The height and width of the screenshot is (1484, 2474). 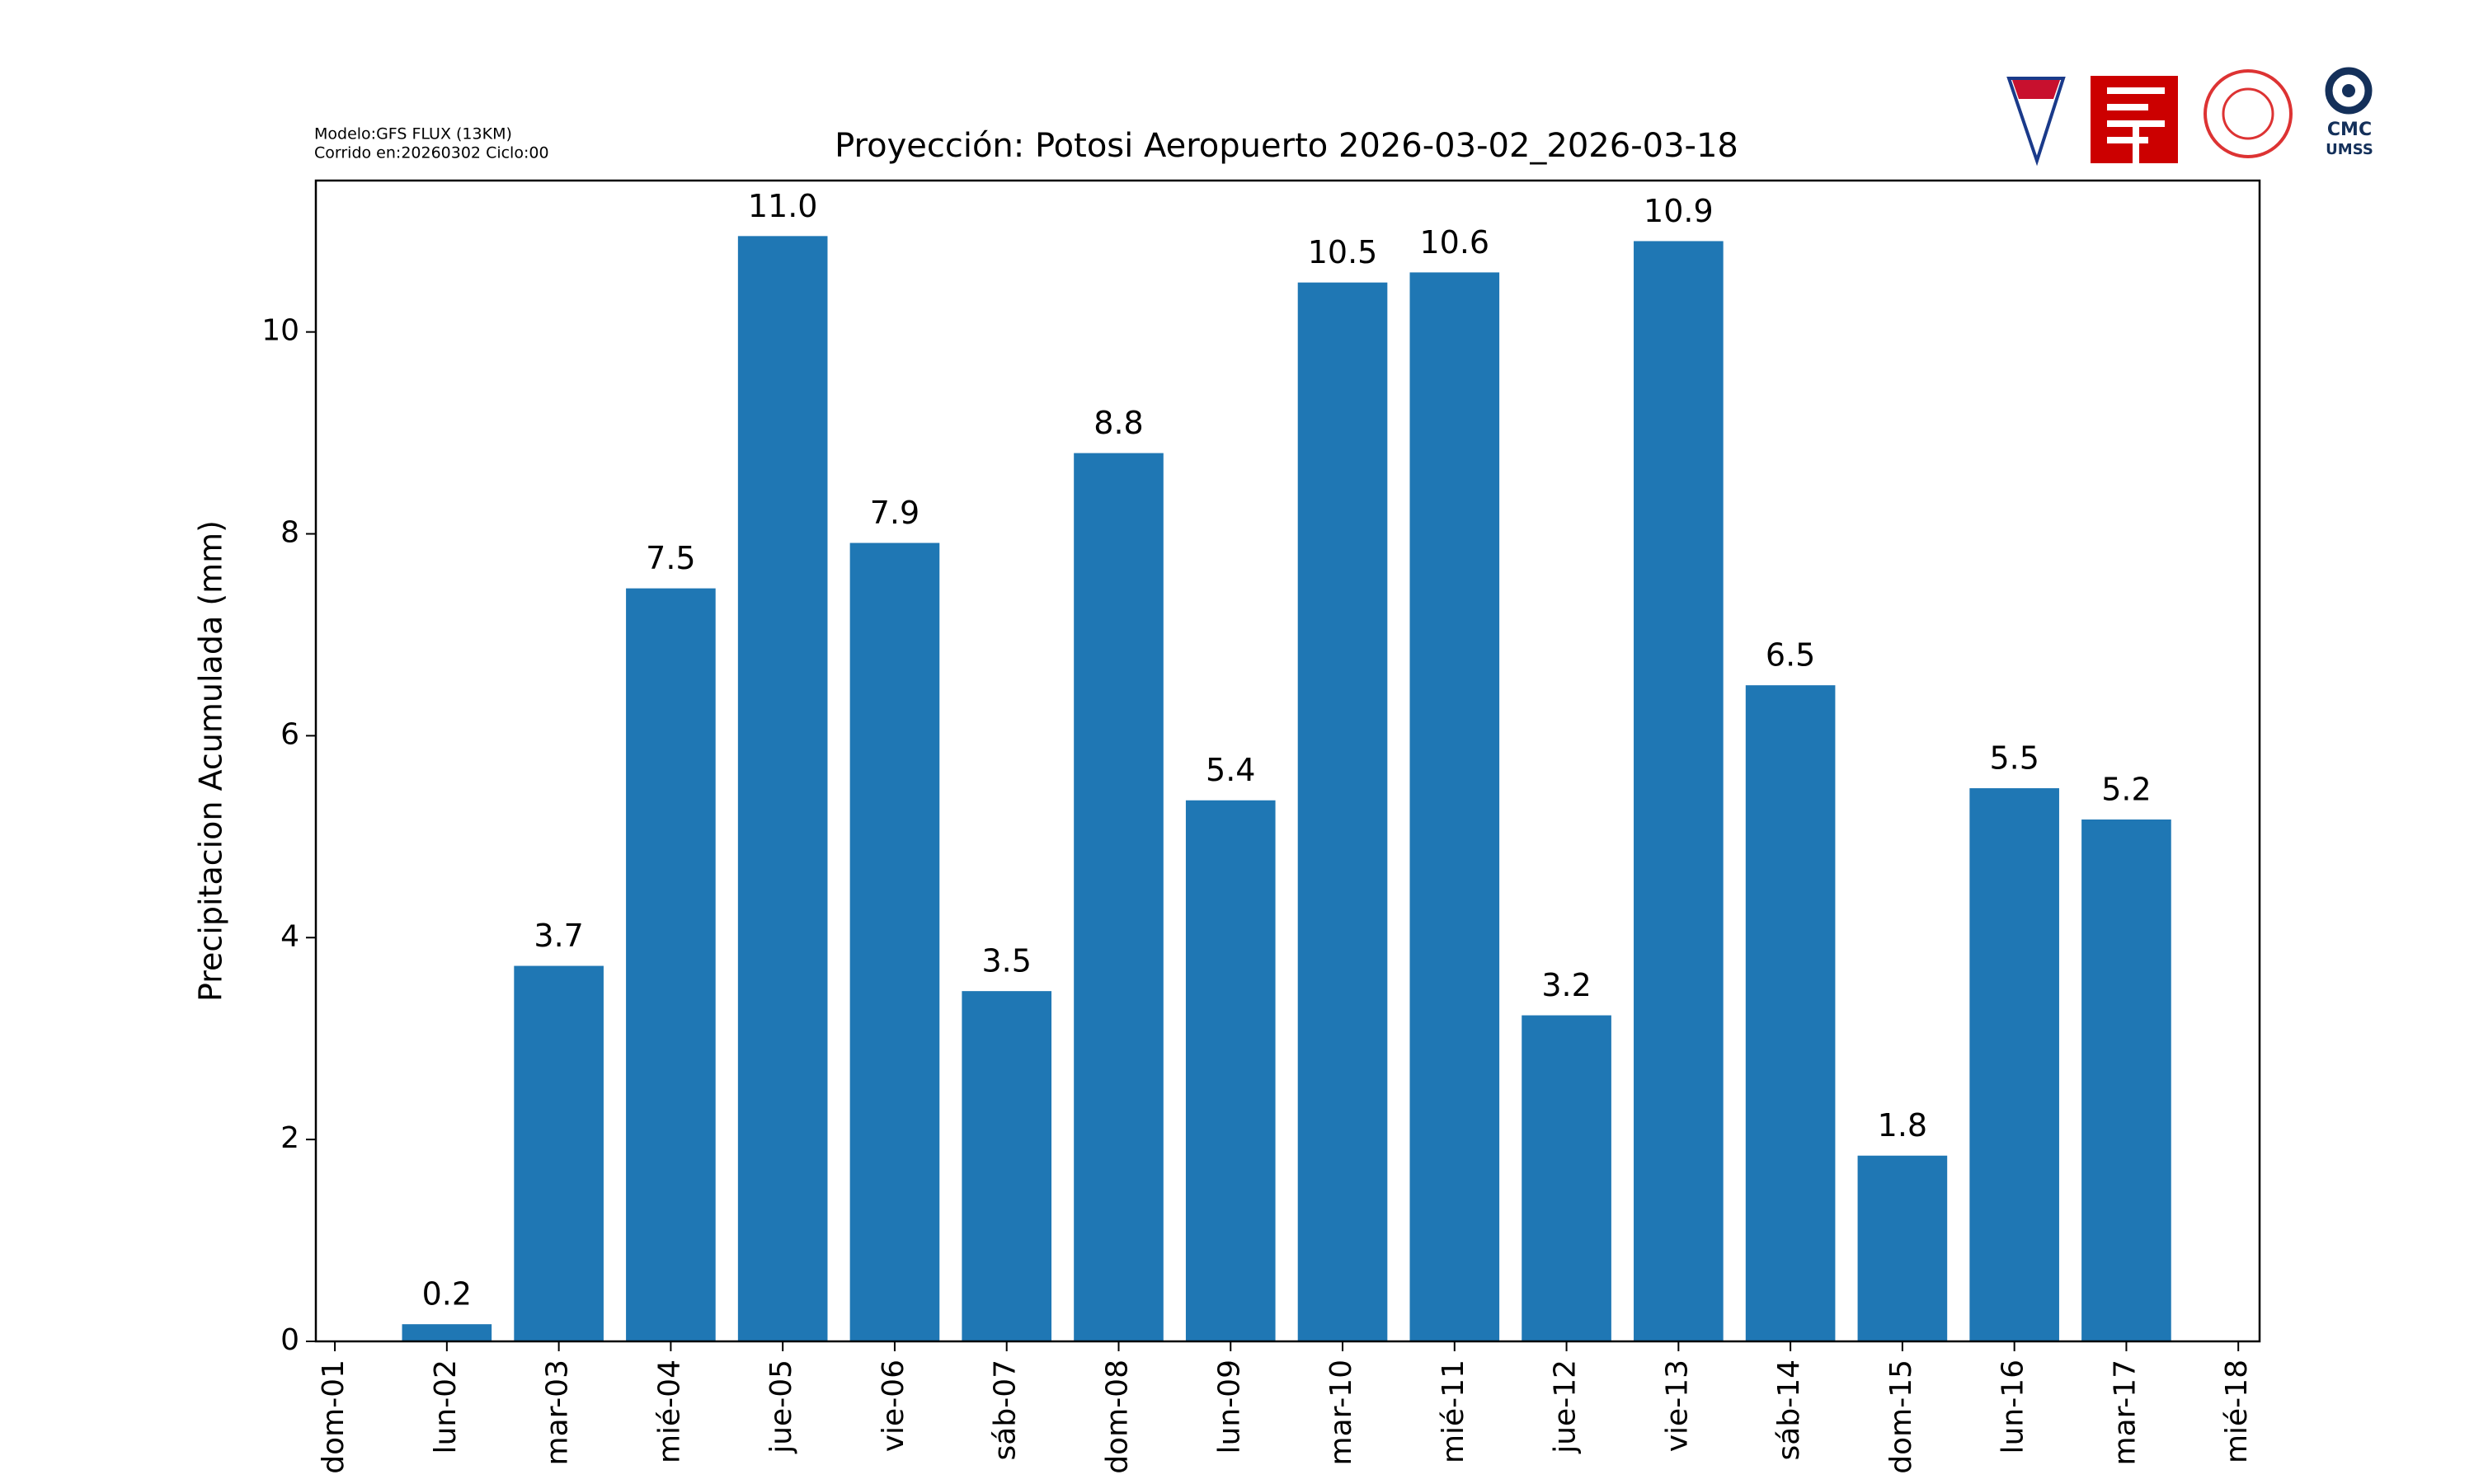 What do you see at coordinates (289, 734) in the screenshot?
I see `y-tick-label: 6` at bounding box center [289, 734].